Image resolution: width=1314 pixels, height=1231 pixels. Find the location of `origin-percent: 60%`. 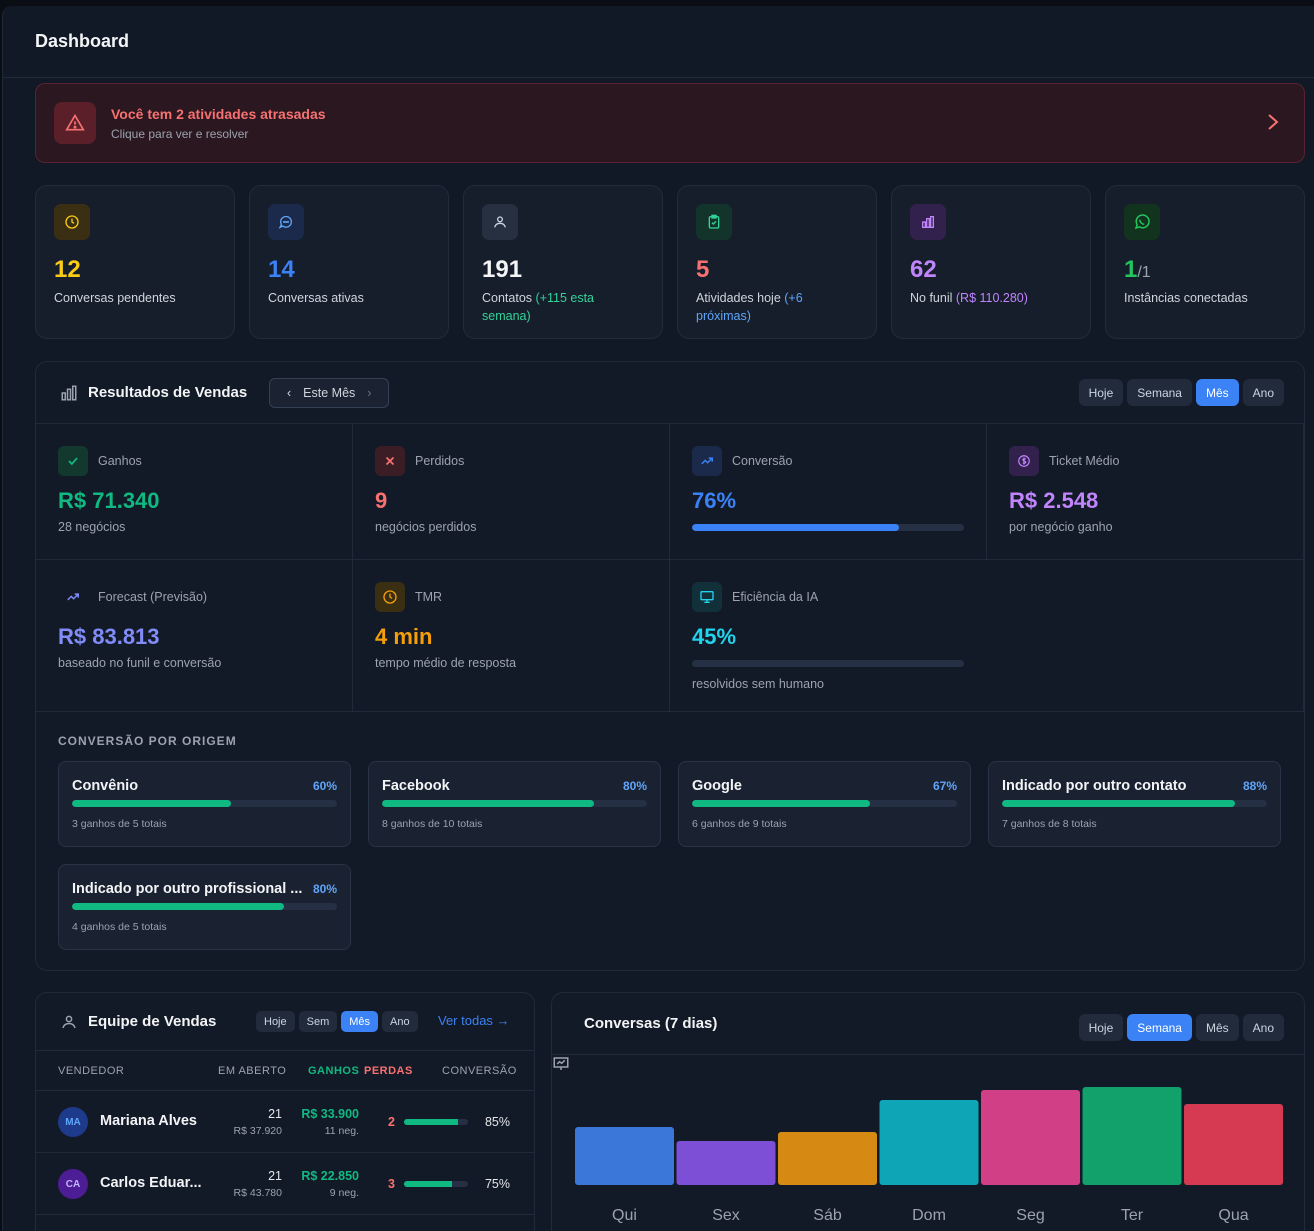

origin-percent: 60% is located at coordinates (324, 786).